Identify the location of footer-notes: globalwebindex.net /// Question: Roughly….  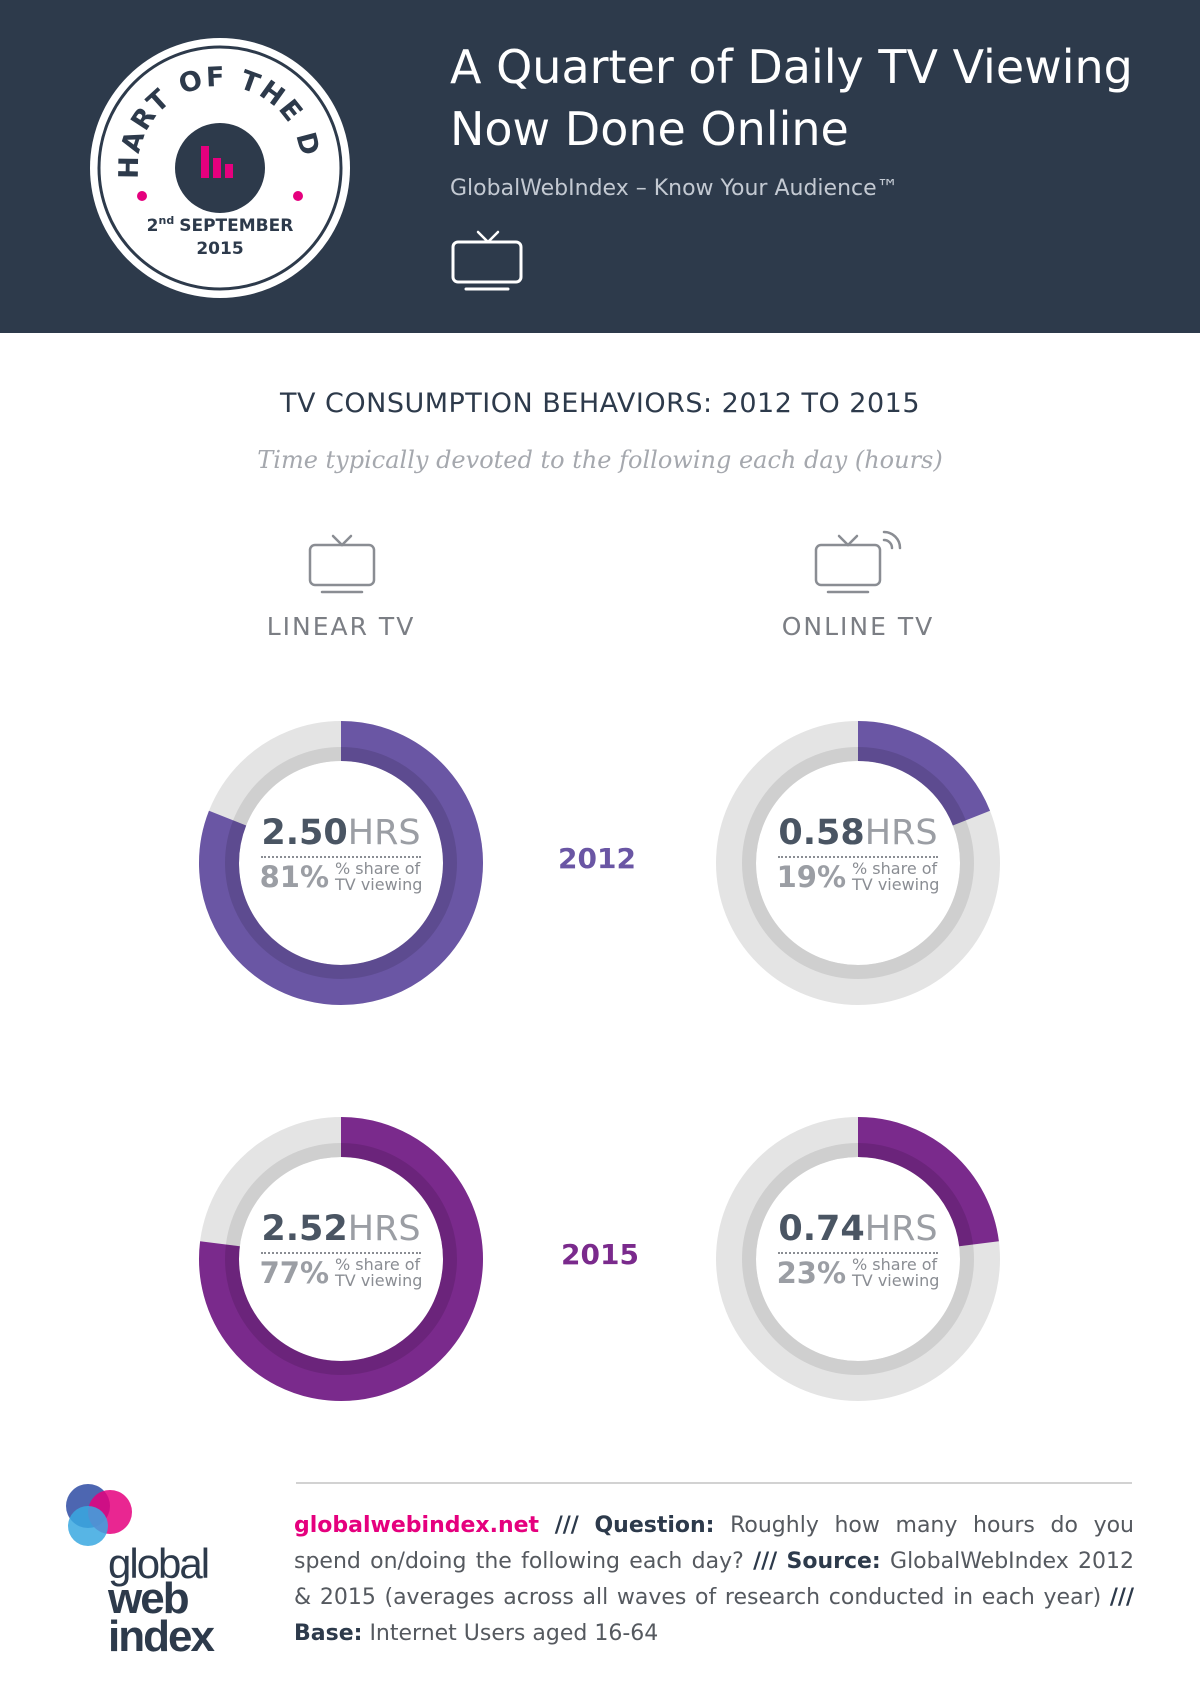
(714, 1579).